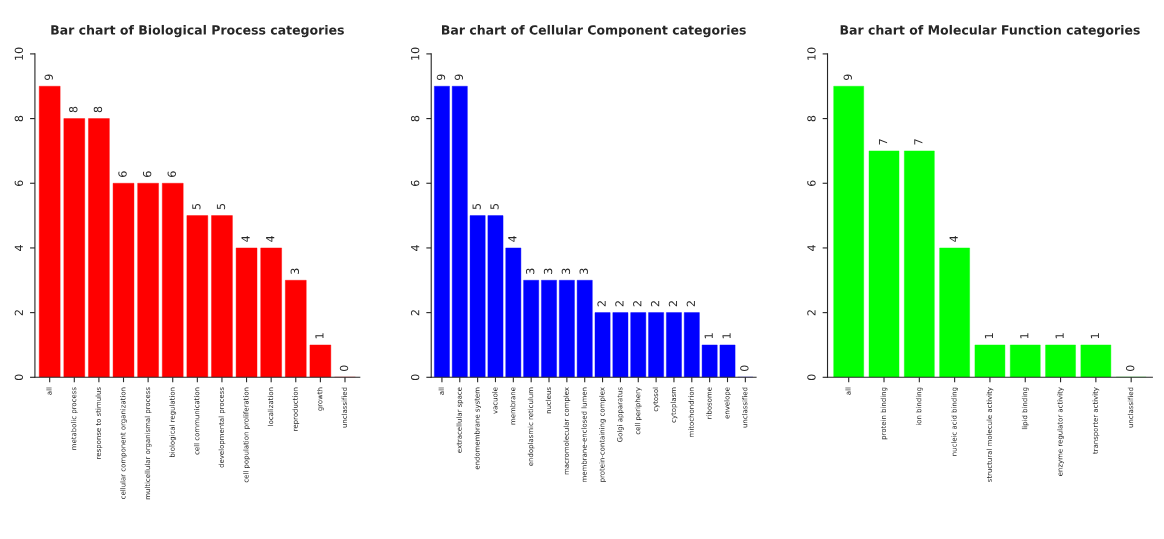 The image size is (1164, 539). I want to click on chart-title: Bar chart of Molecular Function categories, so click(990, 31).